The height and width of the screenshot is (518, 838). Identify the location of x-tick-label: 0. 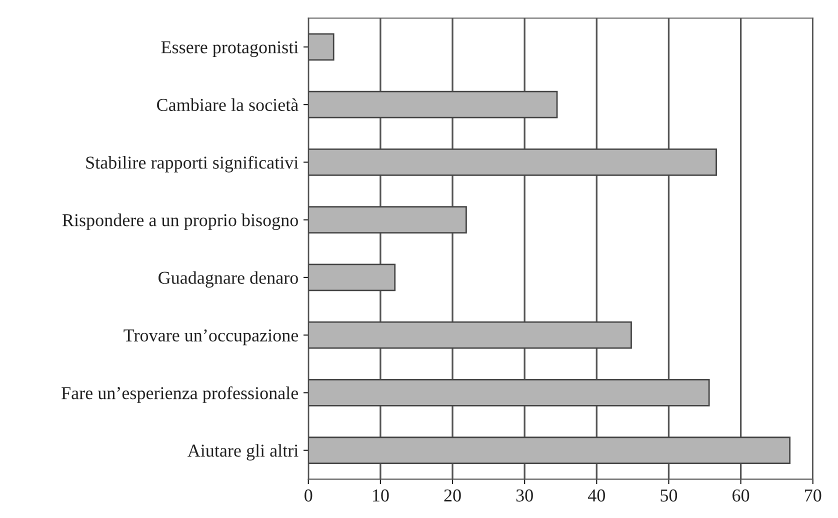
(308, 495).